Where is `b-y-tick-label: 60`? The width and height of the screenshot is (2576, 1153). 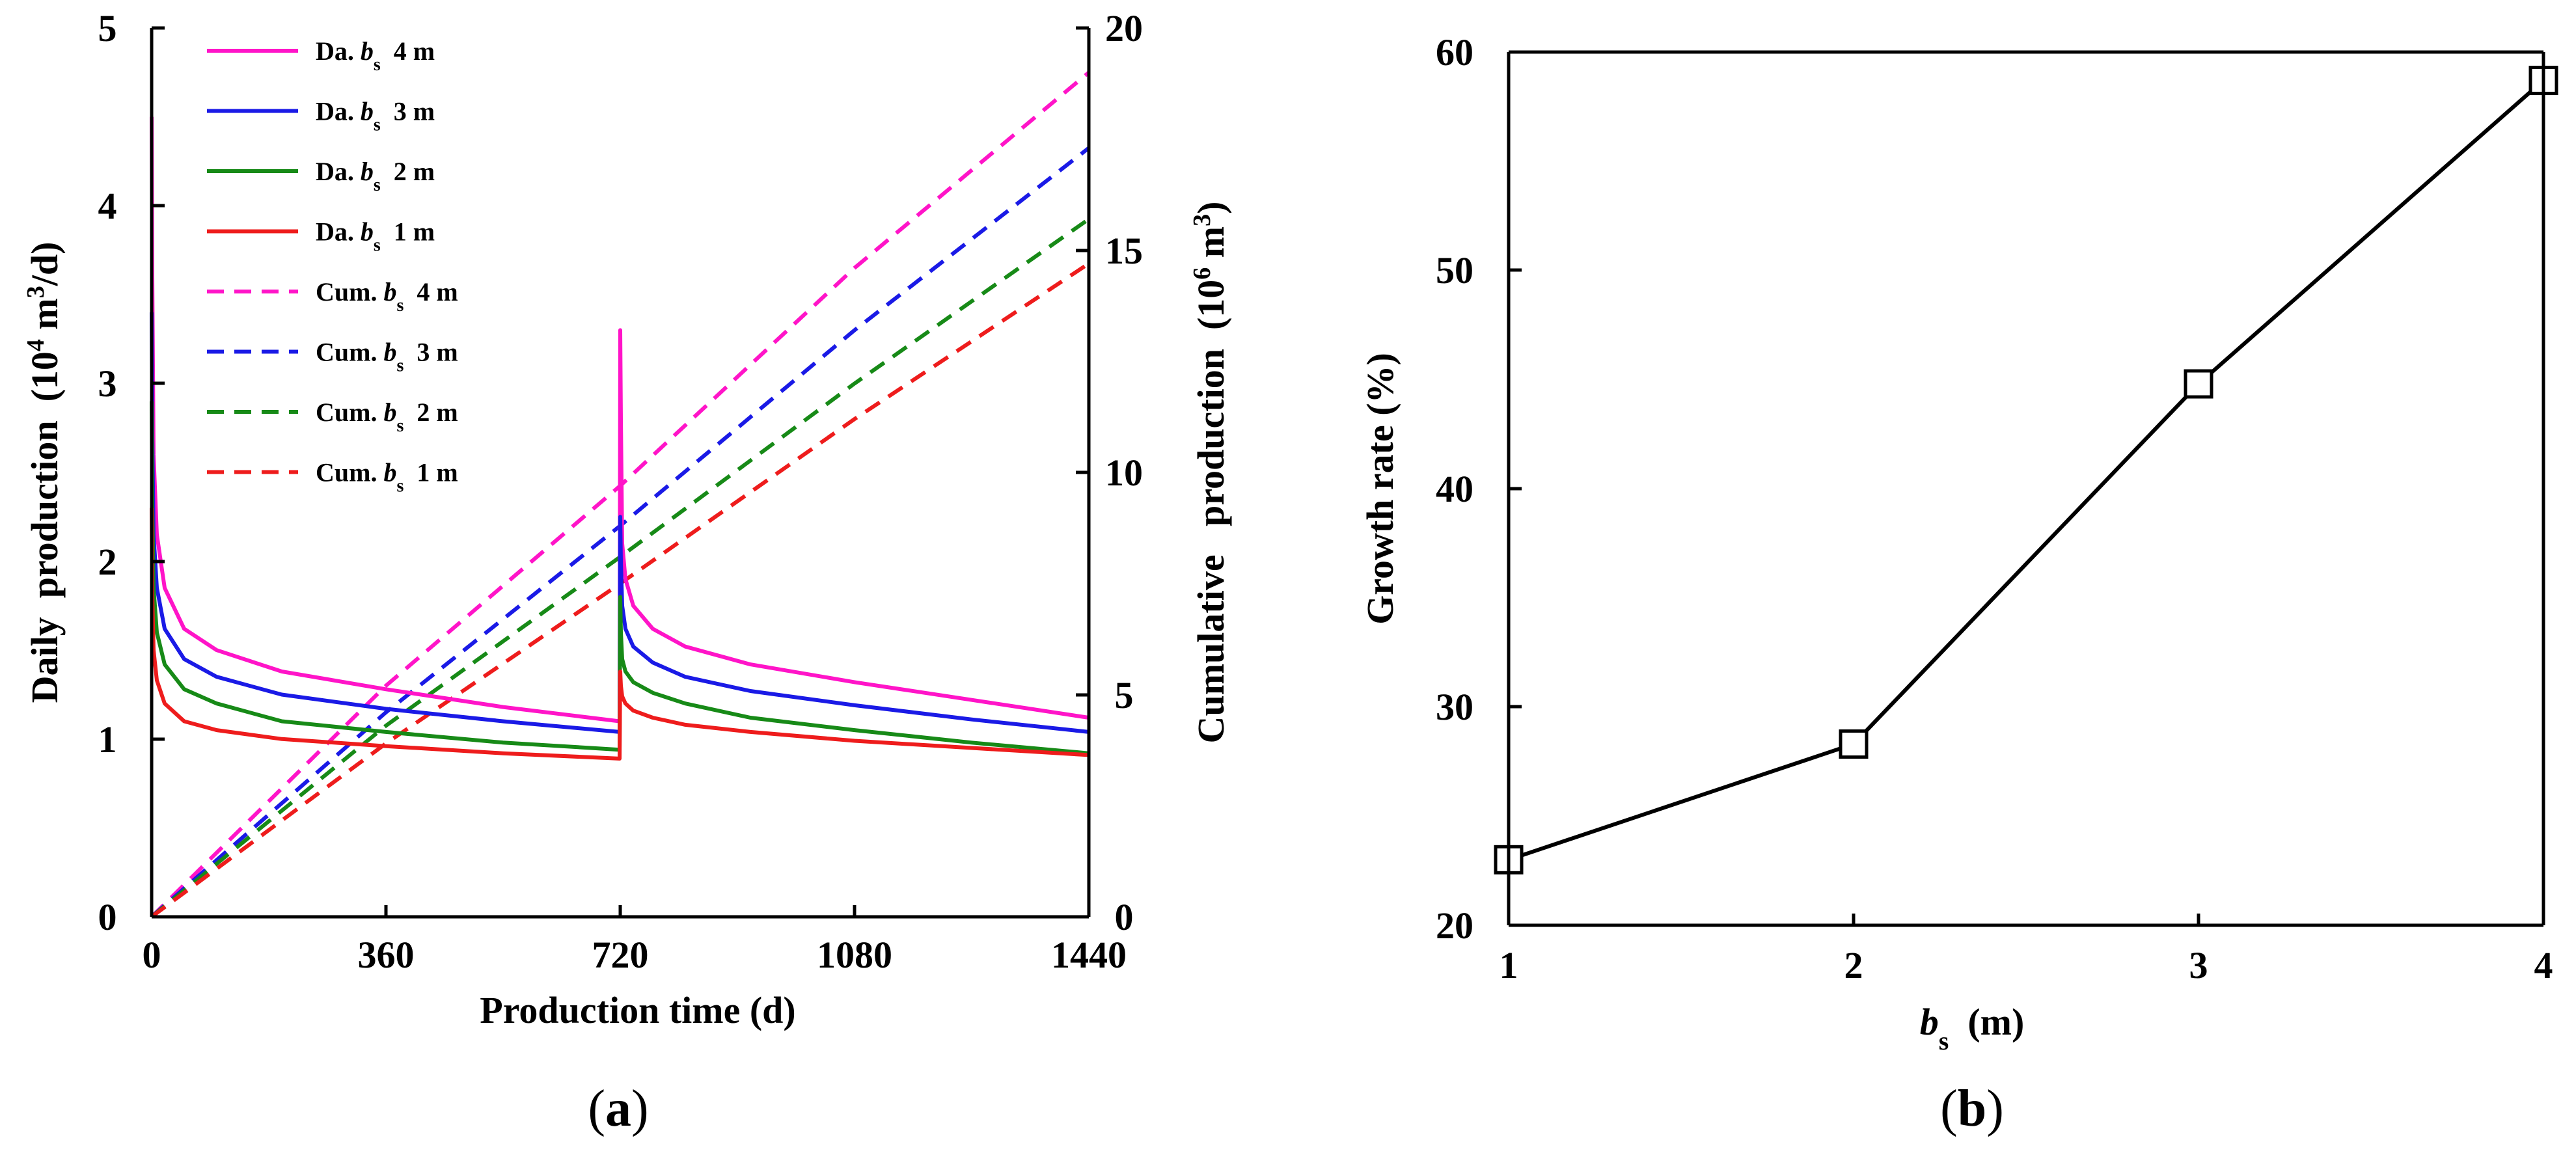
b-y-tick-label: 60 is located at coordinates (1455, 52).